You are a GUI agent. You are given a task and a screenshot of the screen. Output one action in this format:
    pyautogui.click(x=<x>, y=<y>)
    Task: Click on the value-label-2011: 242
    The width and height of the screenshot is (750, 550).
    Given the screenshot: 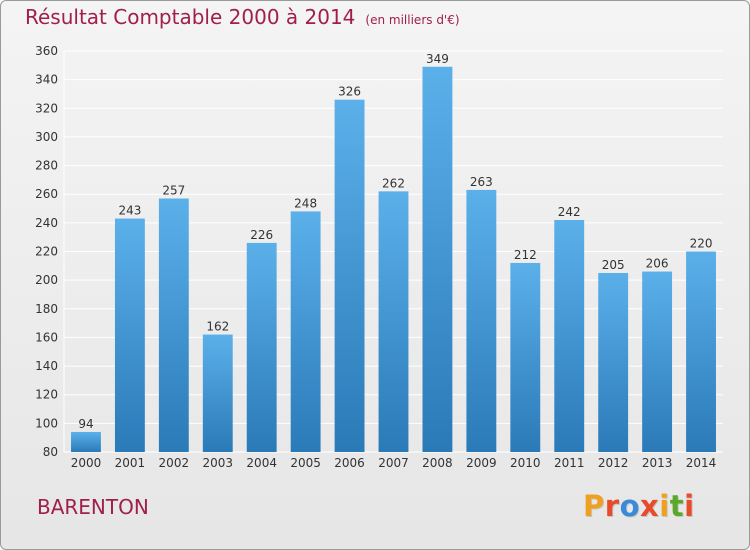 What is the action you would take?
    pyautogui.click(x=569, y=212)
    